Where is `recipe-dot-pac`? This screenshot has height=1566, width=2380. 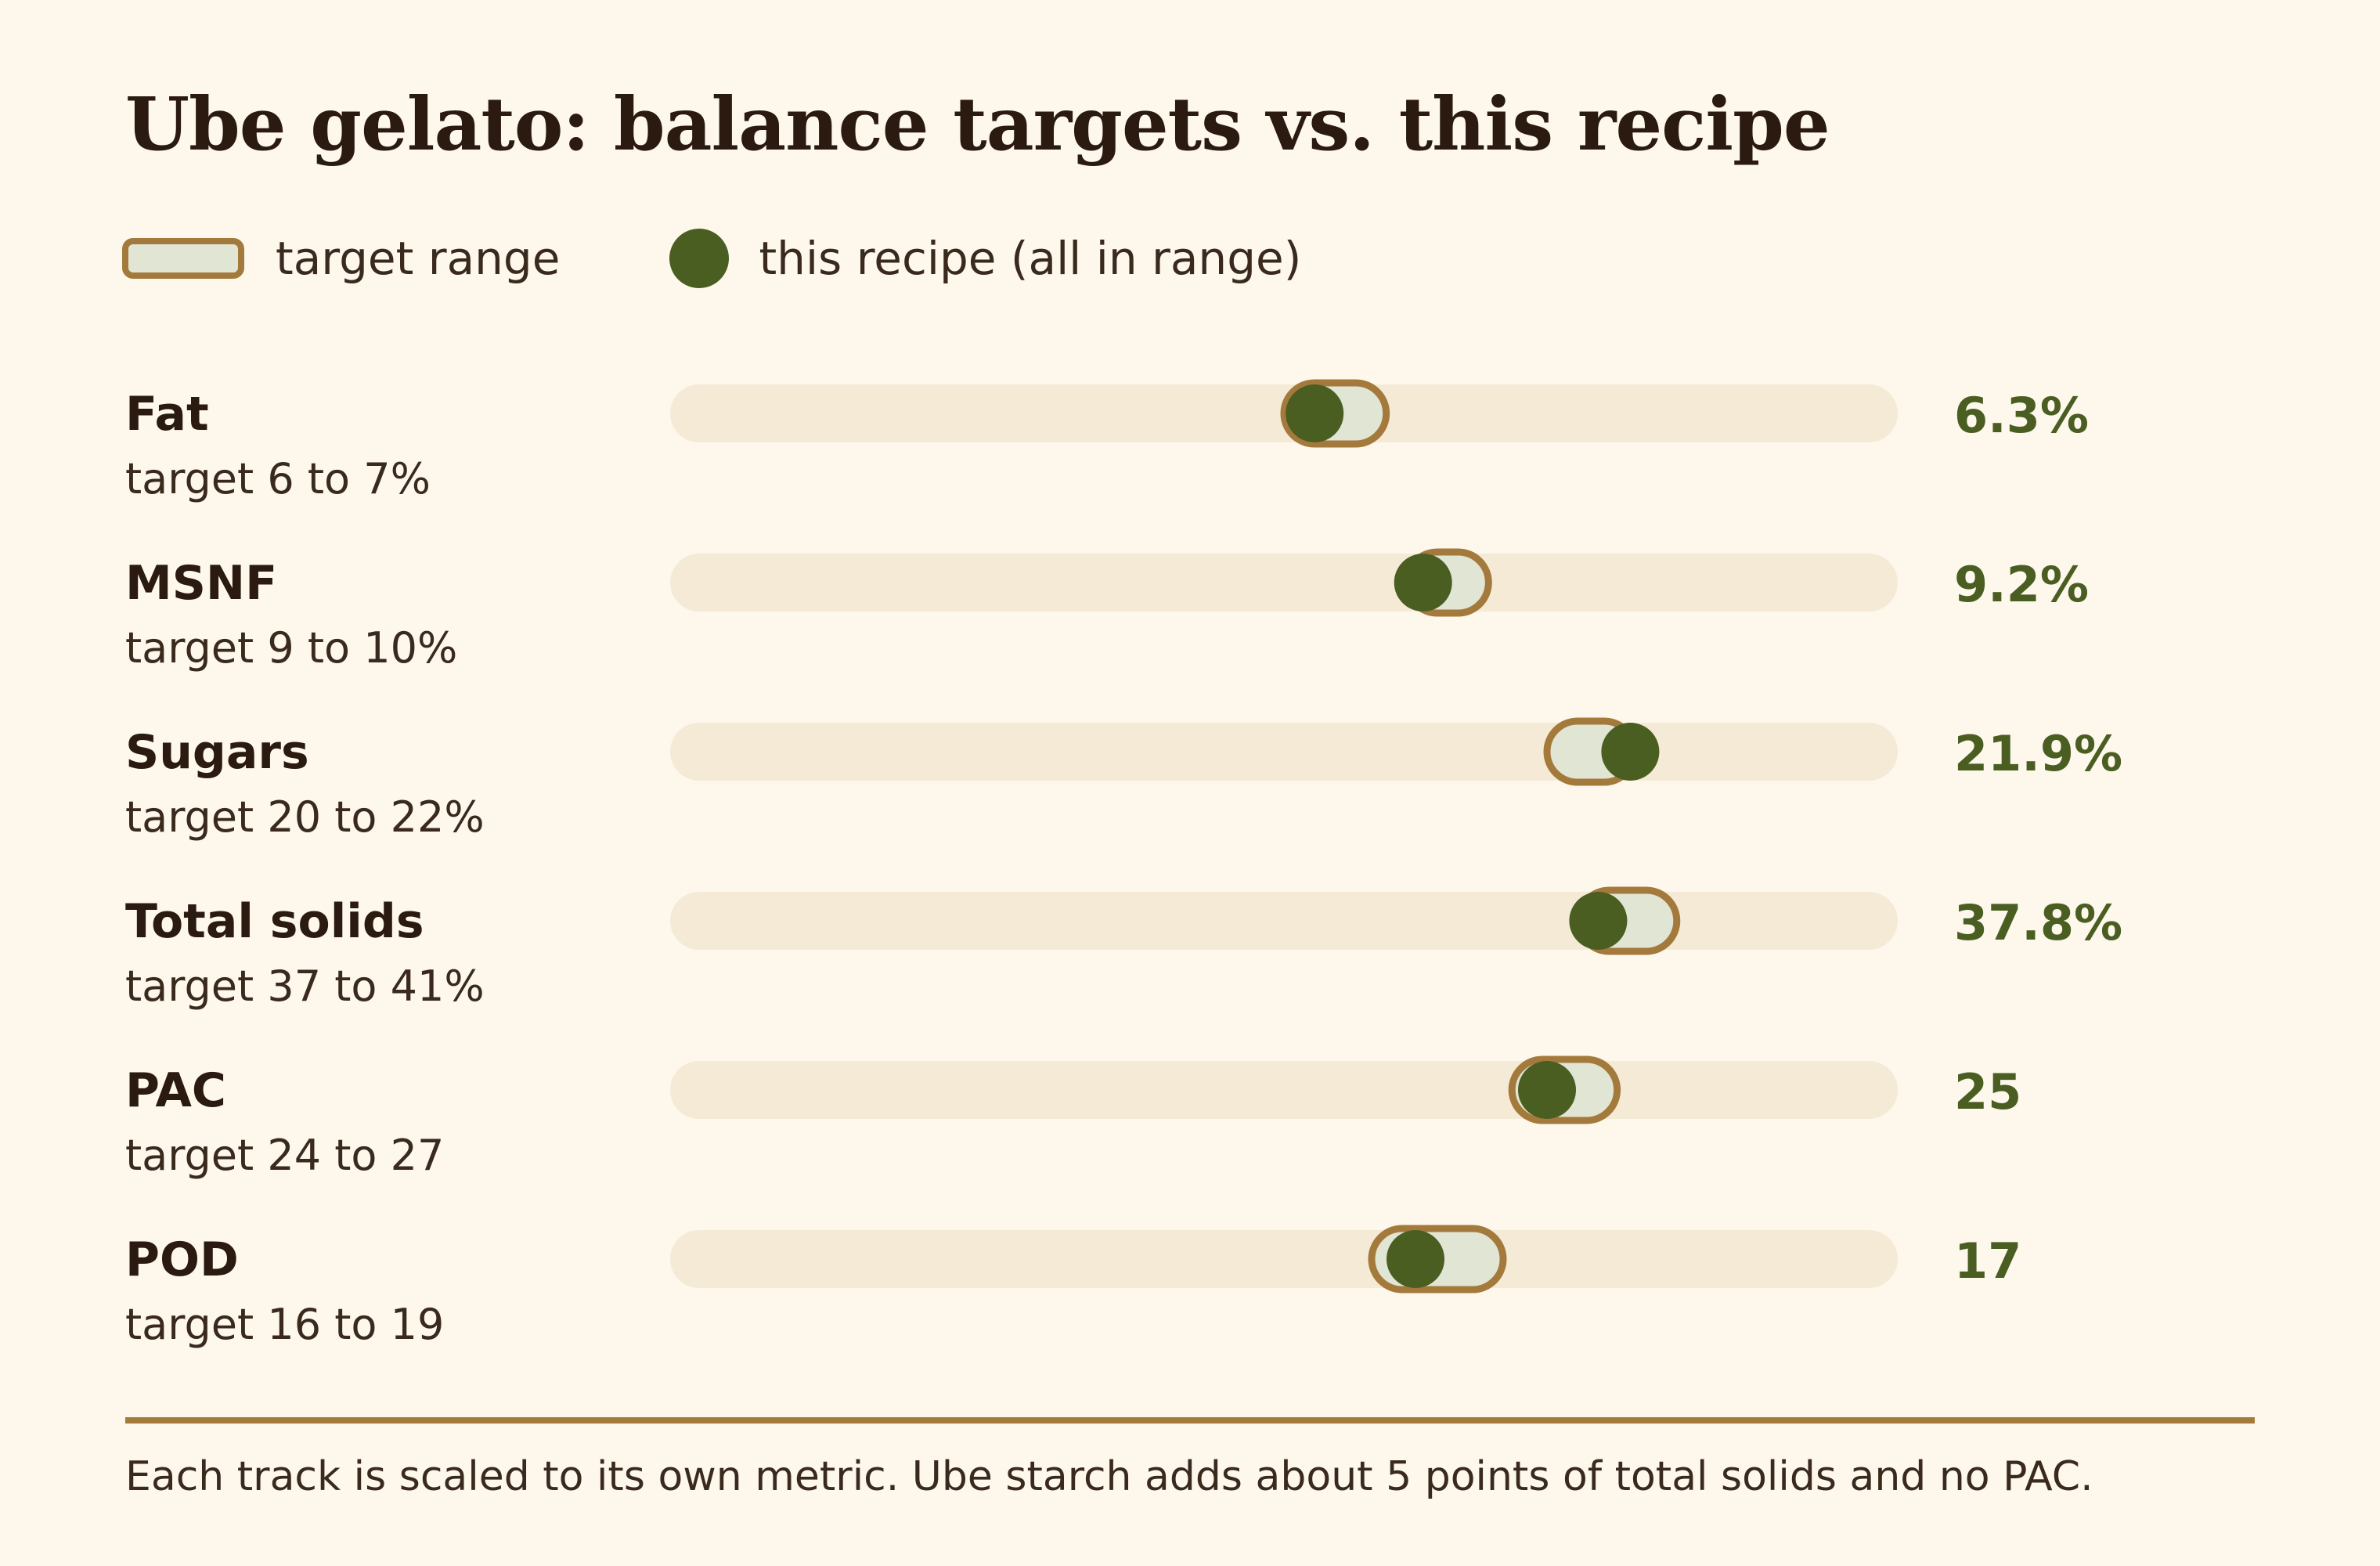
recipe-dot-pac is located at coordinates (1547, 1090).